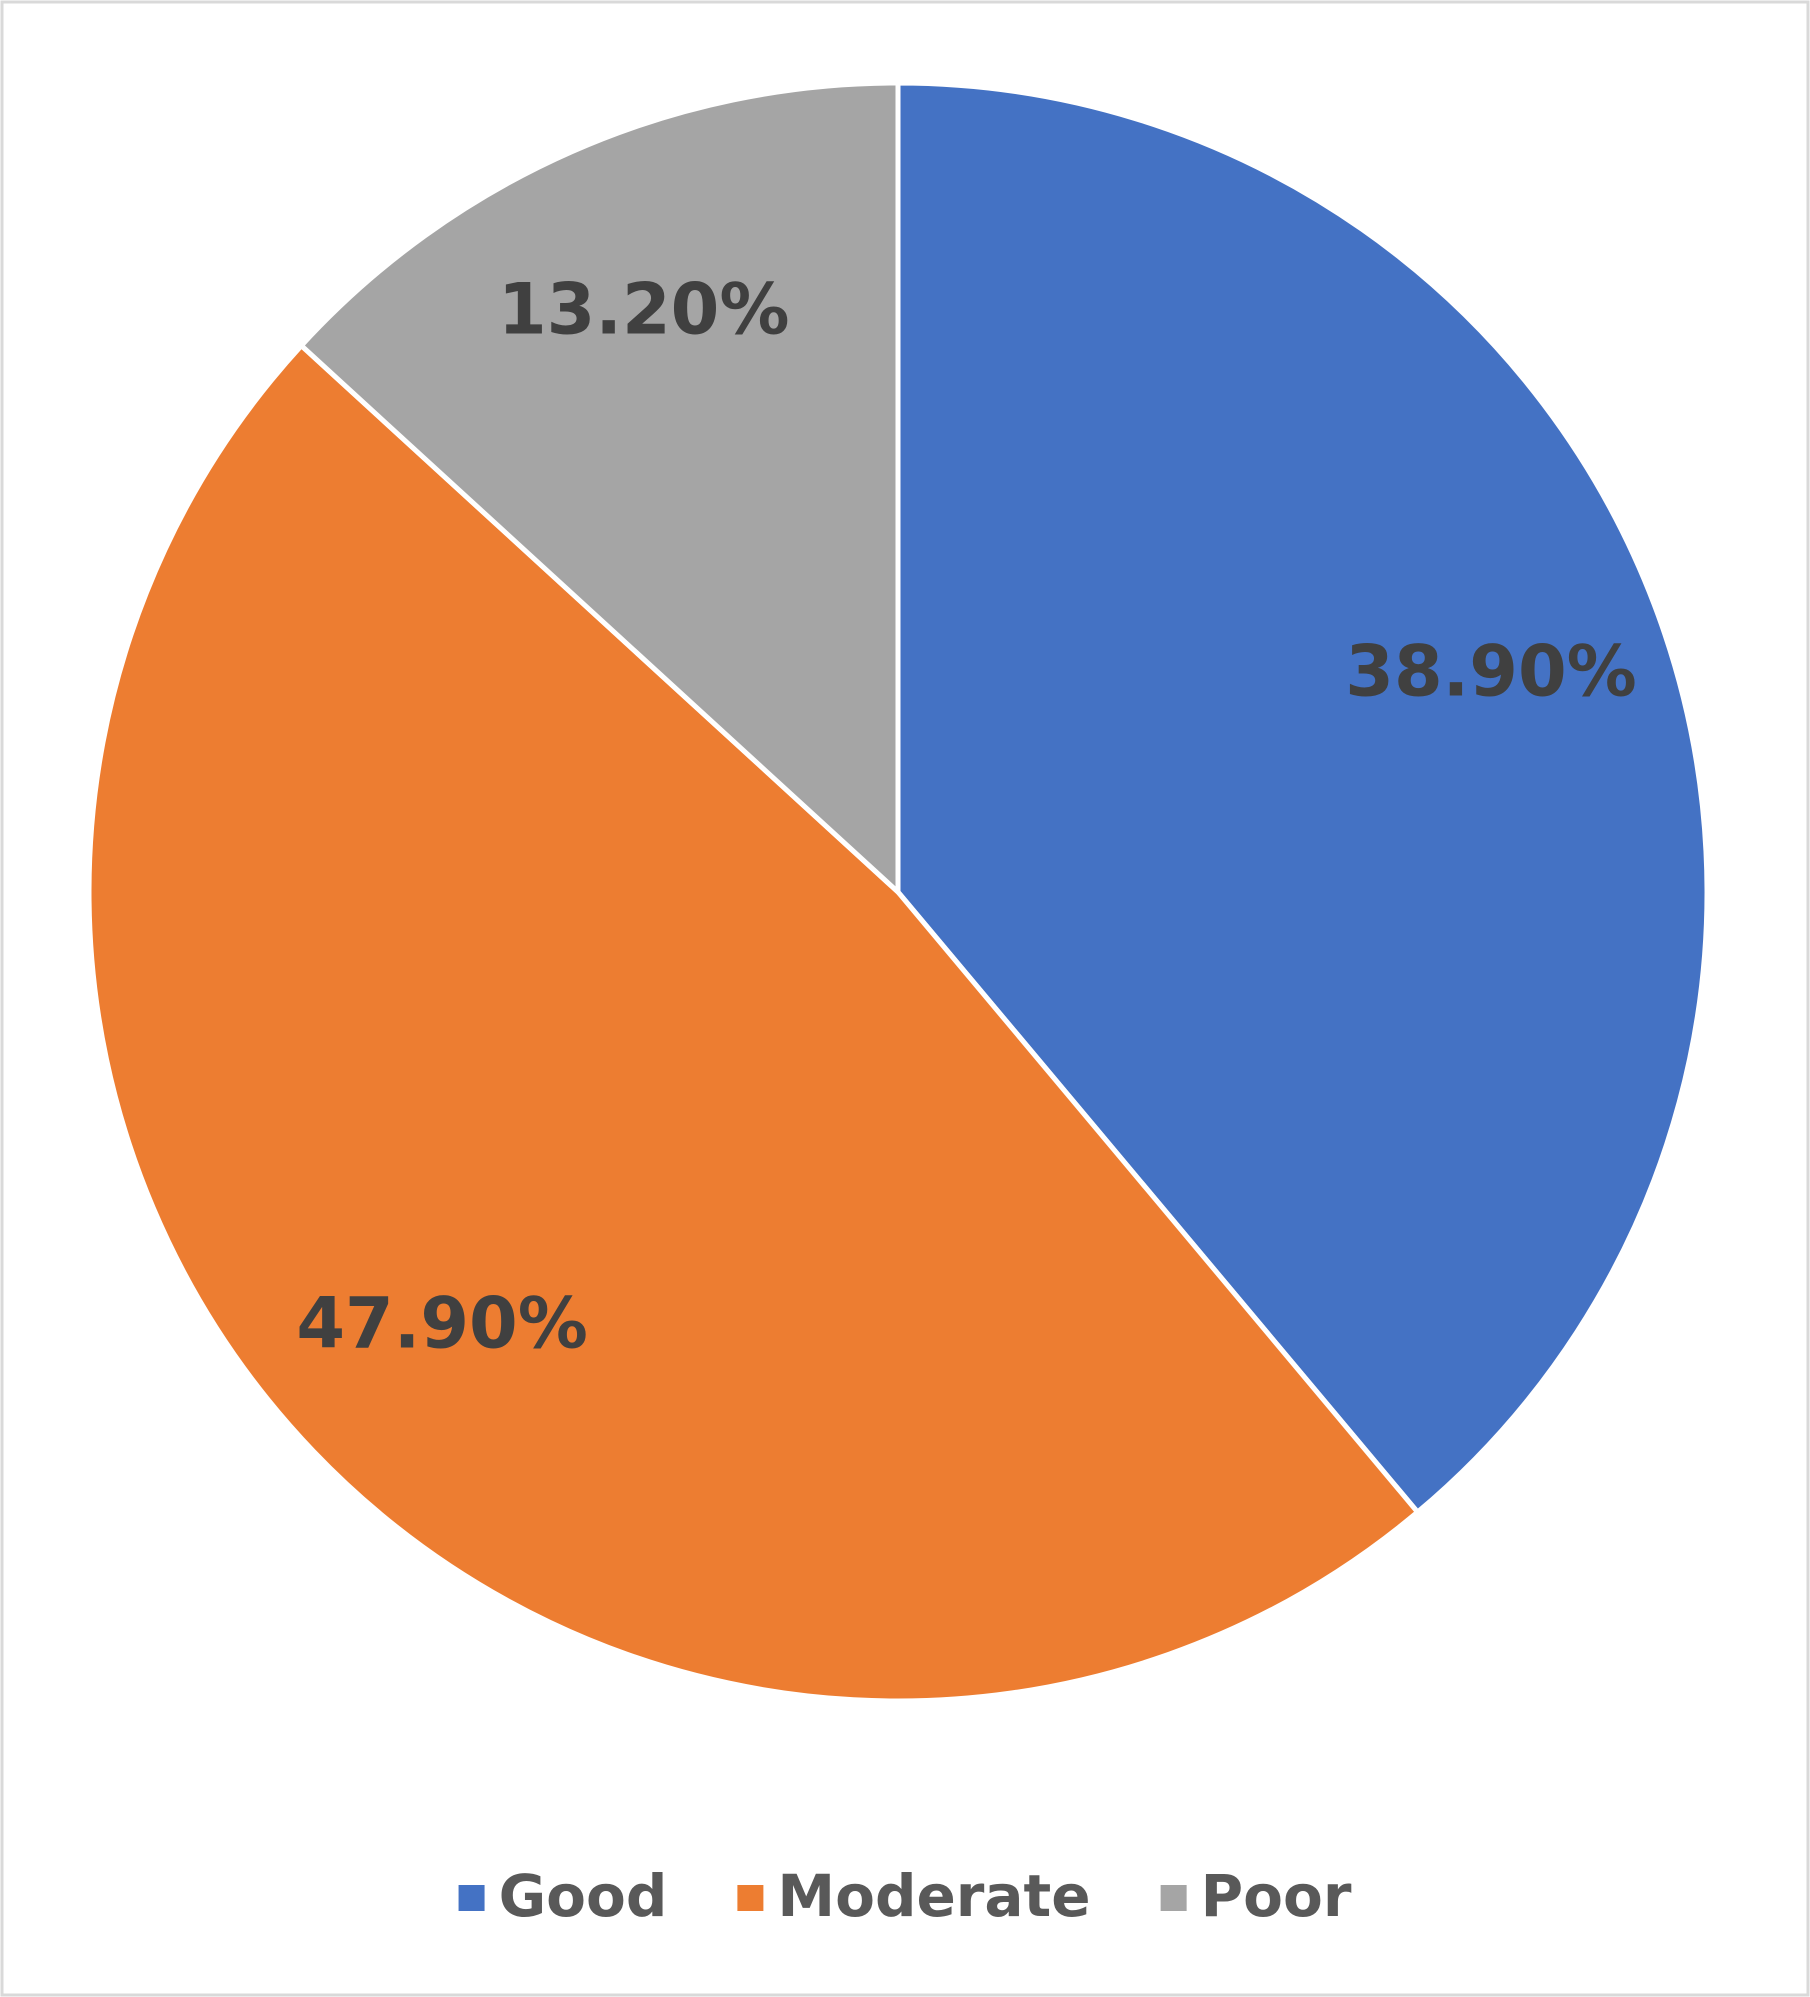 The height and width of the screenshot is (1997, 1810). I want to click on legend-label: Good, so click(583, 1896).